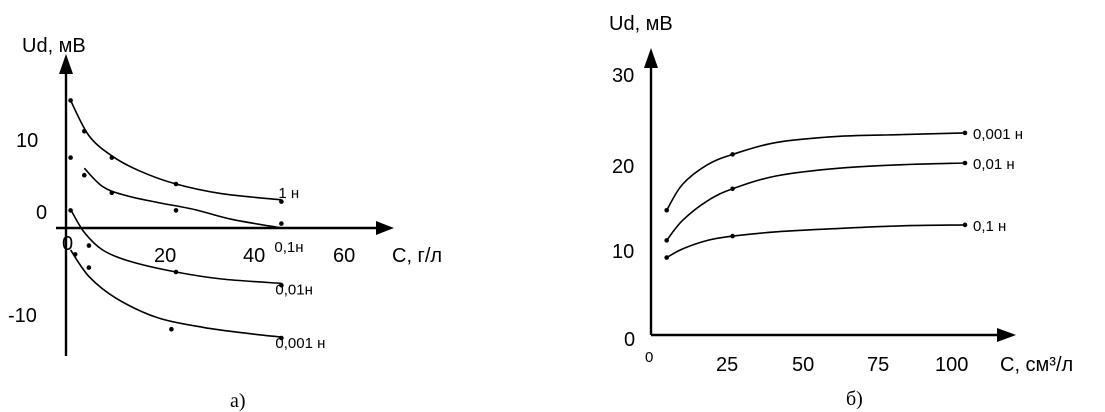 The height and width of the screenshot is (412, 1105). I want to click on panel-a-label: а), so click(238, 401).